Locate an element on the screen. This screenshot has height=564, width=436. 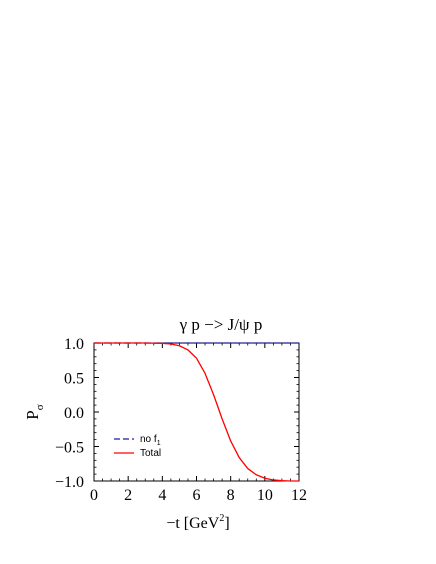
x-tick-label: 0 is located at coordinates (94, 495).